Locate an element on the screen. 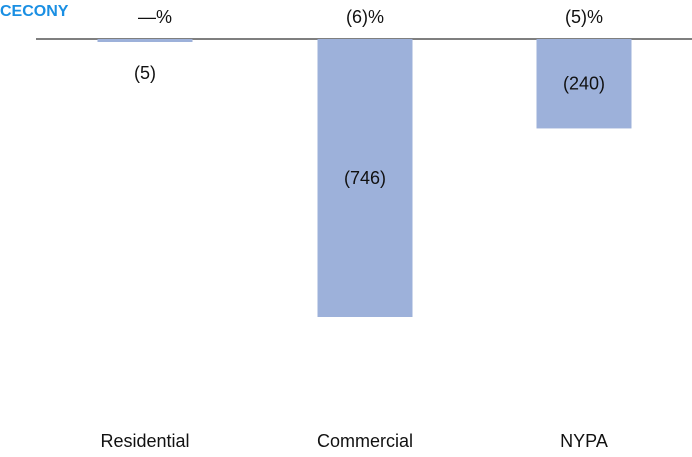 Image resolution: width=692 pixels, height=457 pixels. category-label-nypa: NYPA is located at coordinates (584, 441).